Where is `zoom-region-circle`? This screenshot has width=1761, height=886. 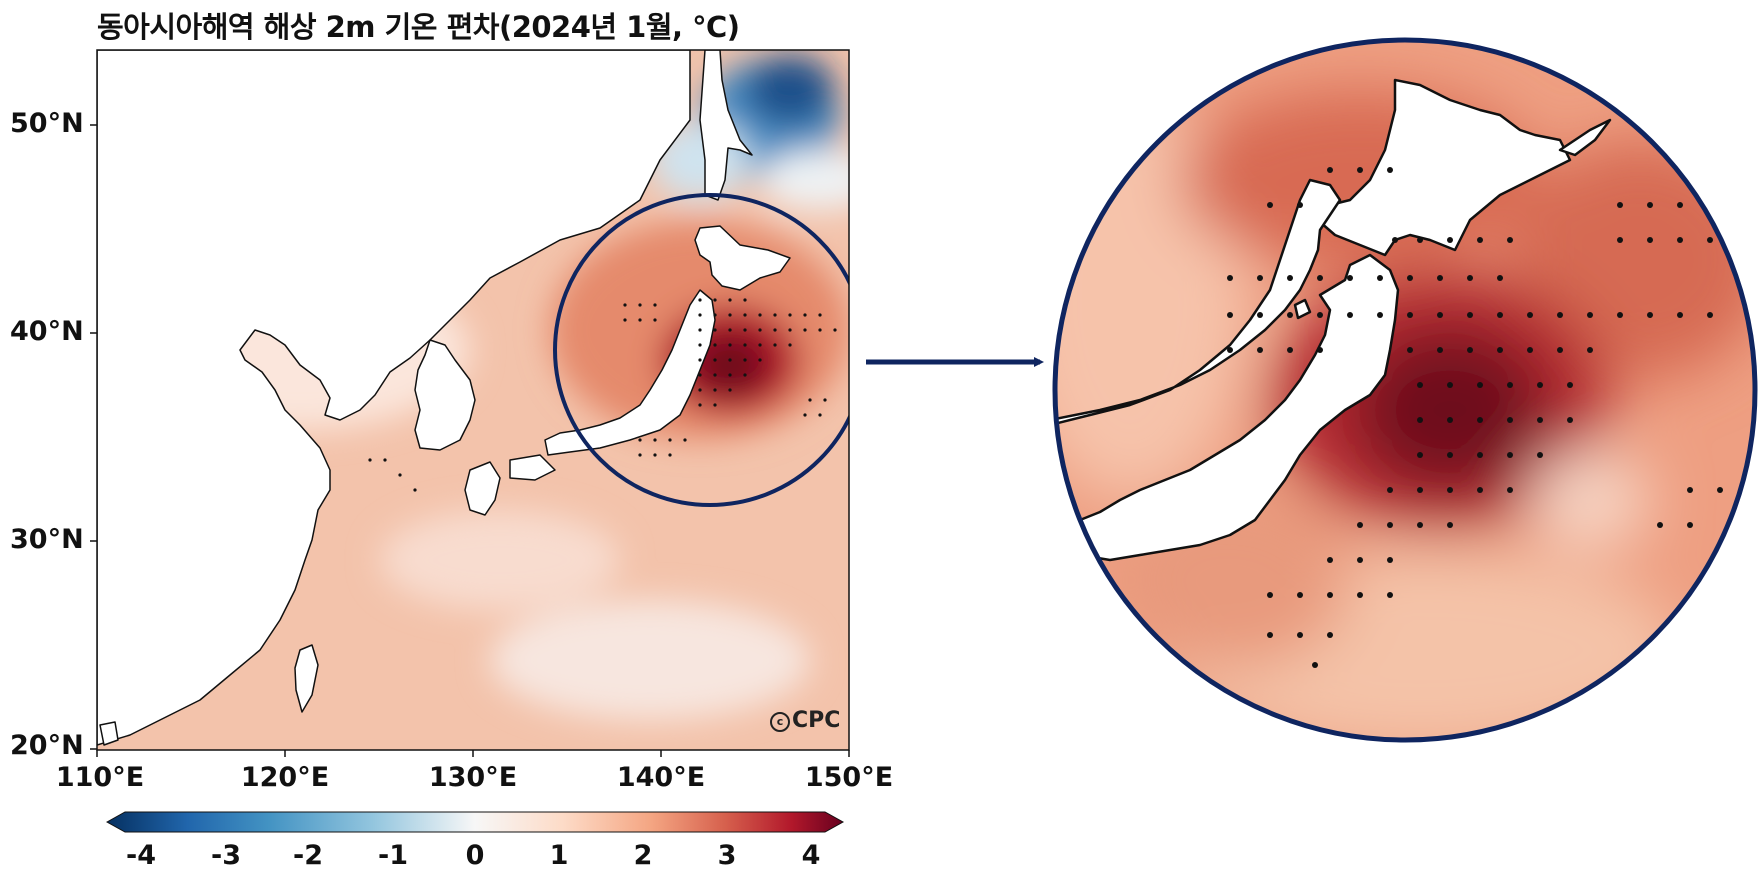 zoom-region-circle is located at coordinates (701, 350).